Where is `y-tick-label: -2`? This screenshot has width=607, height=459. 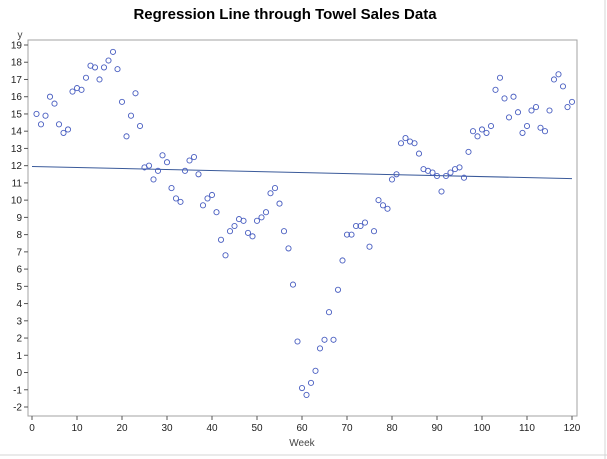 y-tick-label: -2 is located at coordinates (17, 408).